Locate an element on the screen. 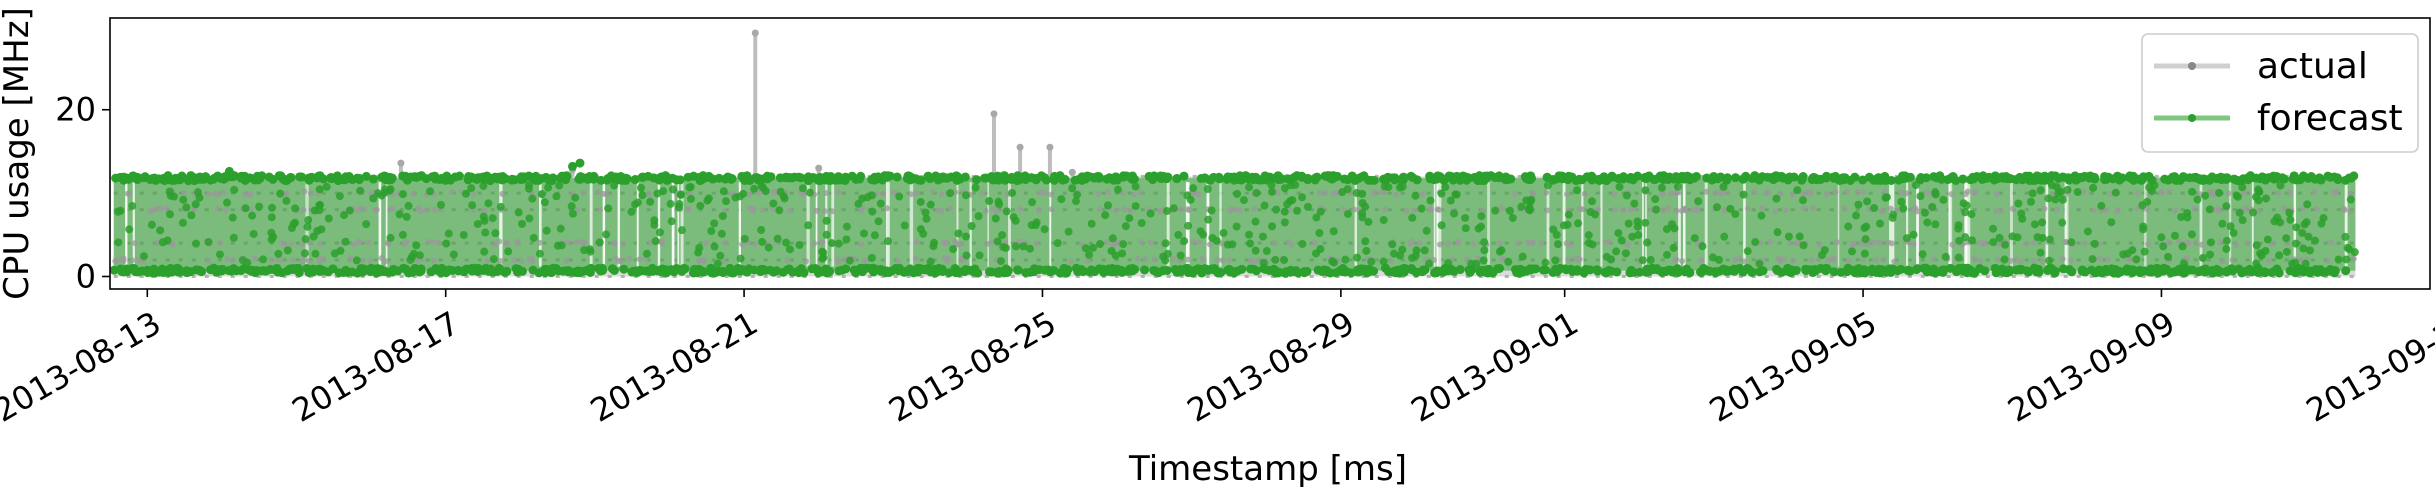 The image size is (2435, 490). x-tick-label: 2013-08-13 is located at coordinates (83, 367).